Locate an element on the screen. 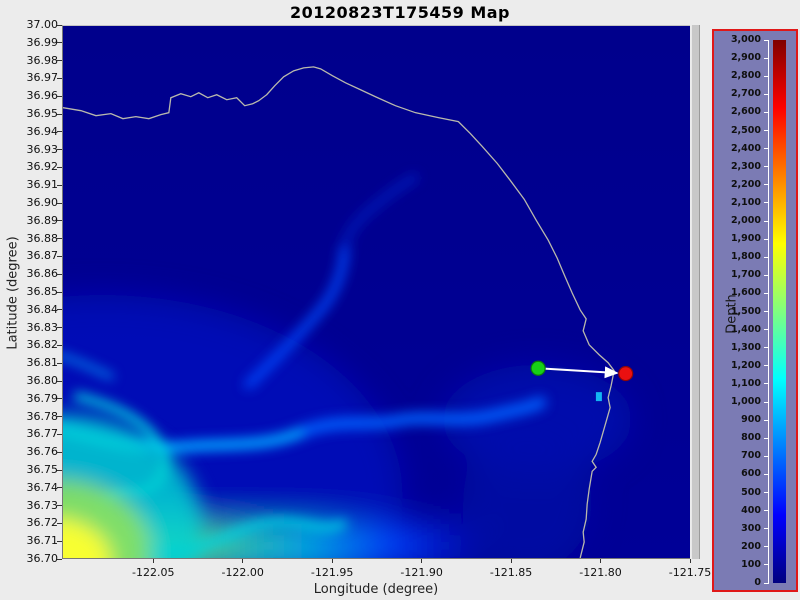 This screenshot has width=800, height=600. x-tick-label: -122.00 is located at coordinates (242, 572).